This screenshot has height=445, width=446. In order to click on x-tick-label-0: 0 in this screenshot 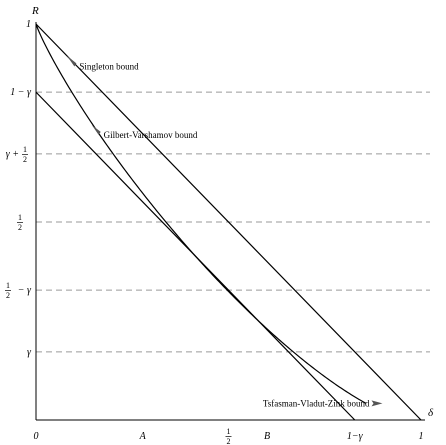, I will do `click(36, 436)`.